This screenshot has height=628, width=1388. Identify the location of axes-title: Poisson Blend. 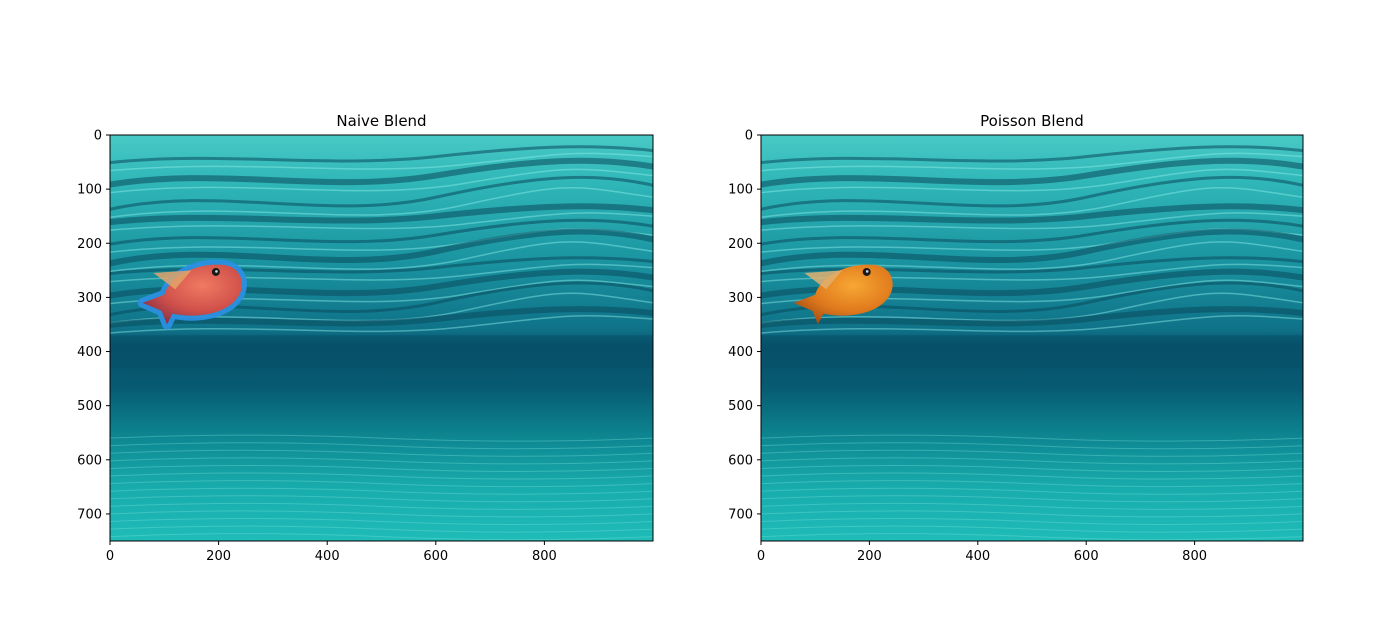
(1032, 121).